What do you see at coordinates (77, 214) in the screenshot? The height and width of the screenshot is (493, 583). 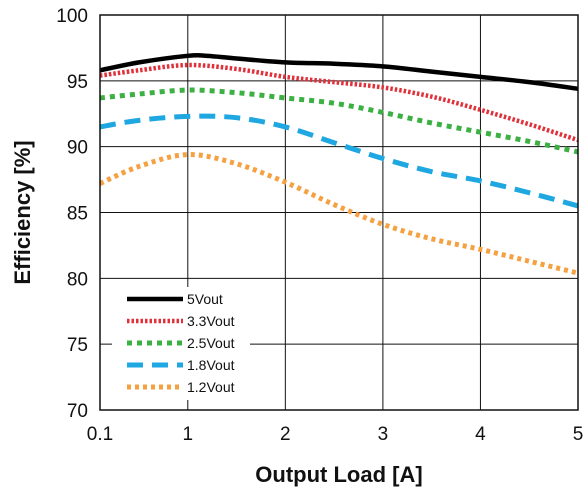 I see `y-tick-label: 85` at bounding box center [77, 214].